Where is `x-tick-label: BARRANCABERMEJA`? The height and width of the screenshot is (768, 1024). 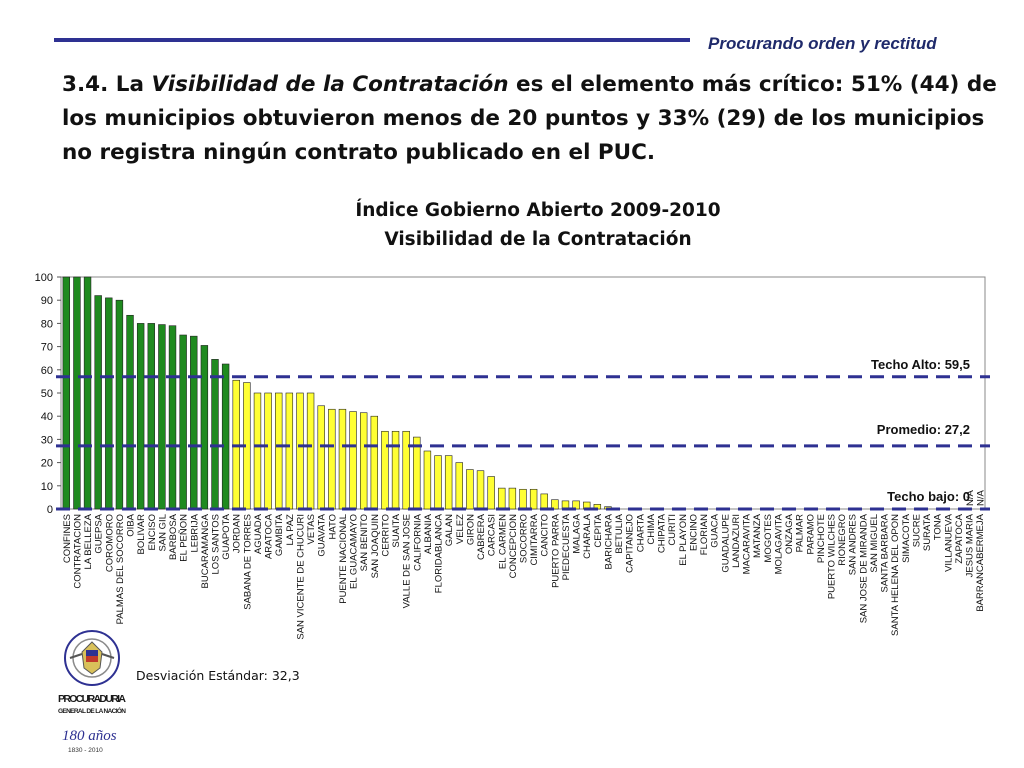 x-tick-label: BARRANCABERMEJA is located at coordinates (980, 562).